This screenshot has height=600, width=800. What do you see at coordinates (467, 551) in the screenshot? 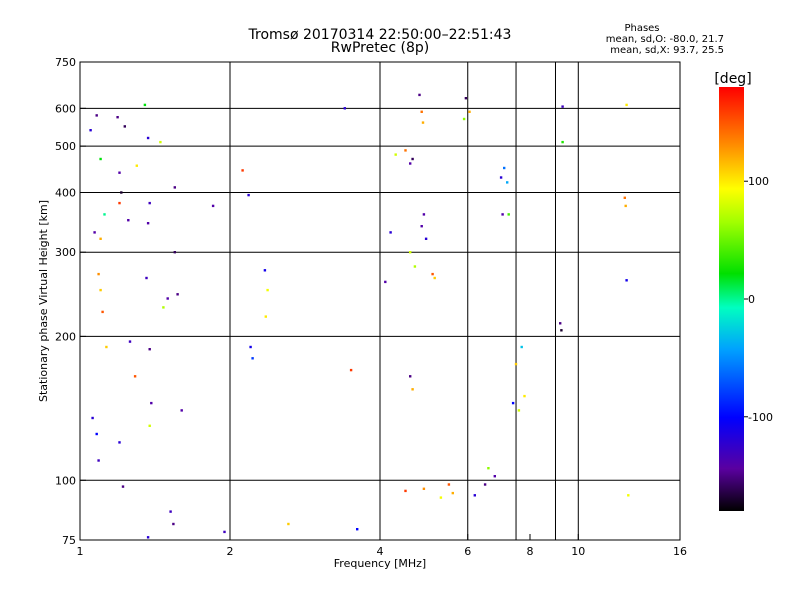
I see `x-tick-label: 6` at bounding box center [467, 551].